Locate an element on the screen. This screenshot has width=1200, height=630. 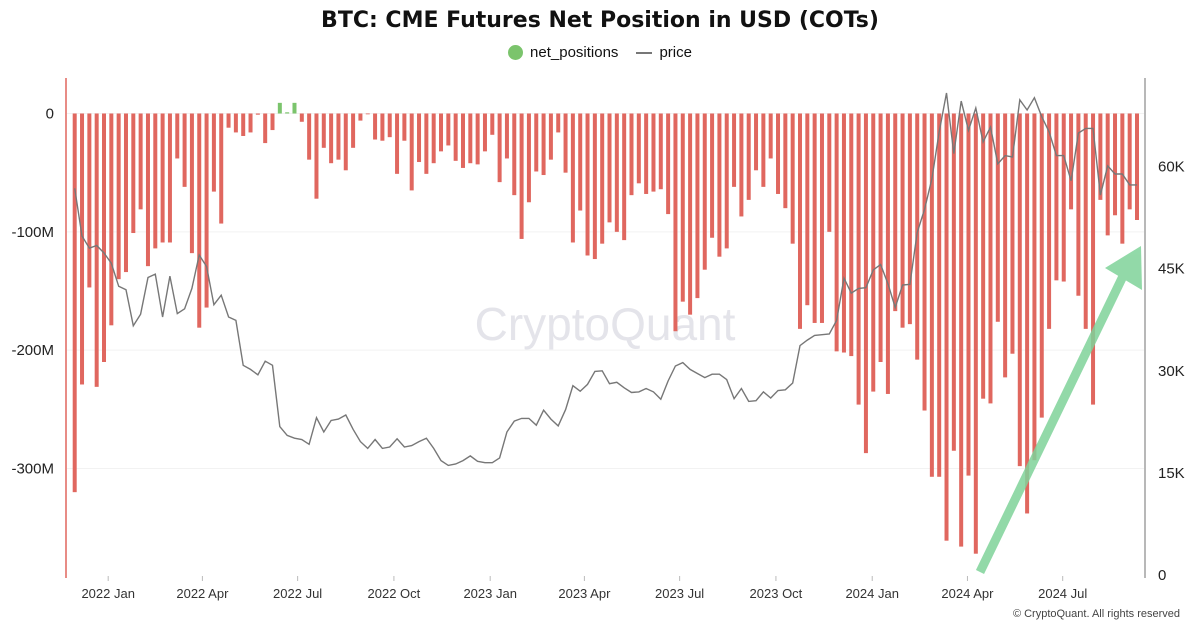
annotation-arrow is located at coordinates (1058, 410).